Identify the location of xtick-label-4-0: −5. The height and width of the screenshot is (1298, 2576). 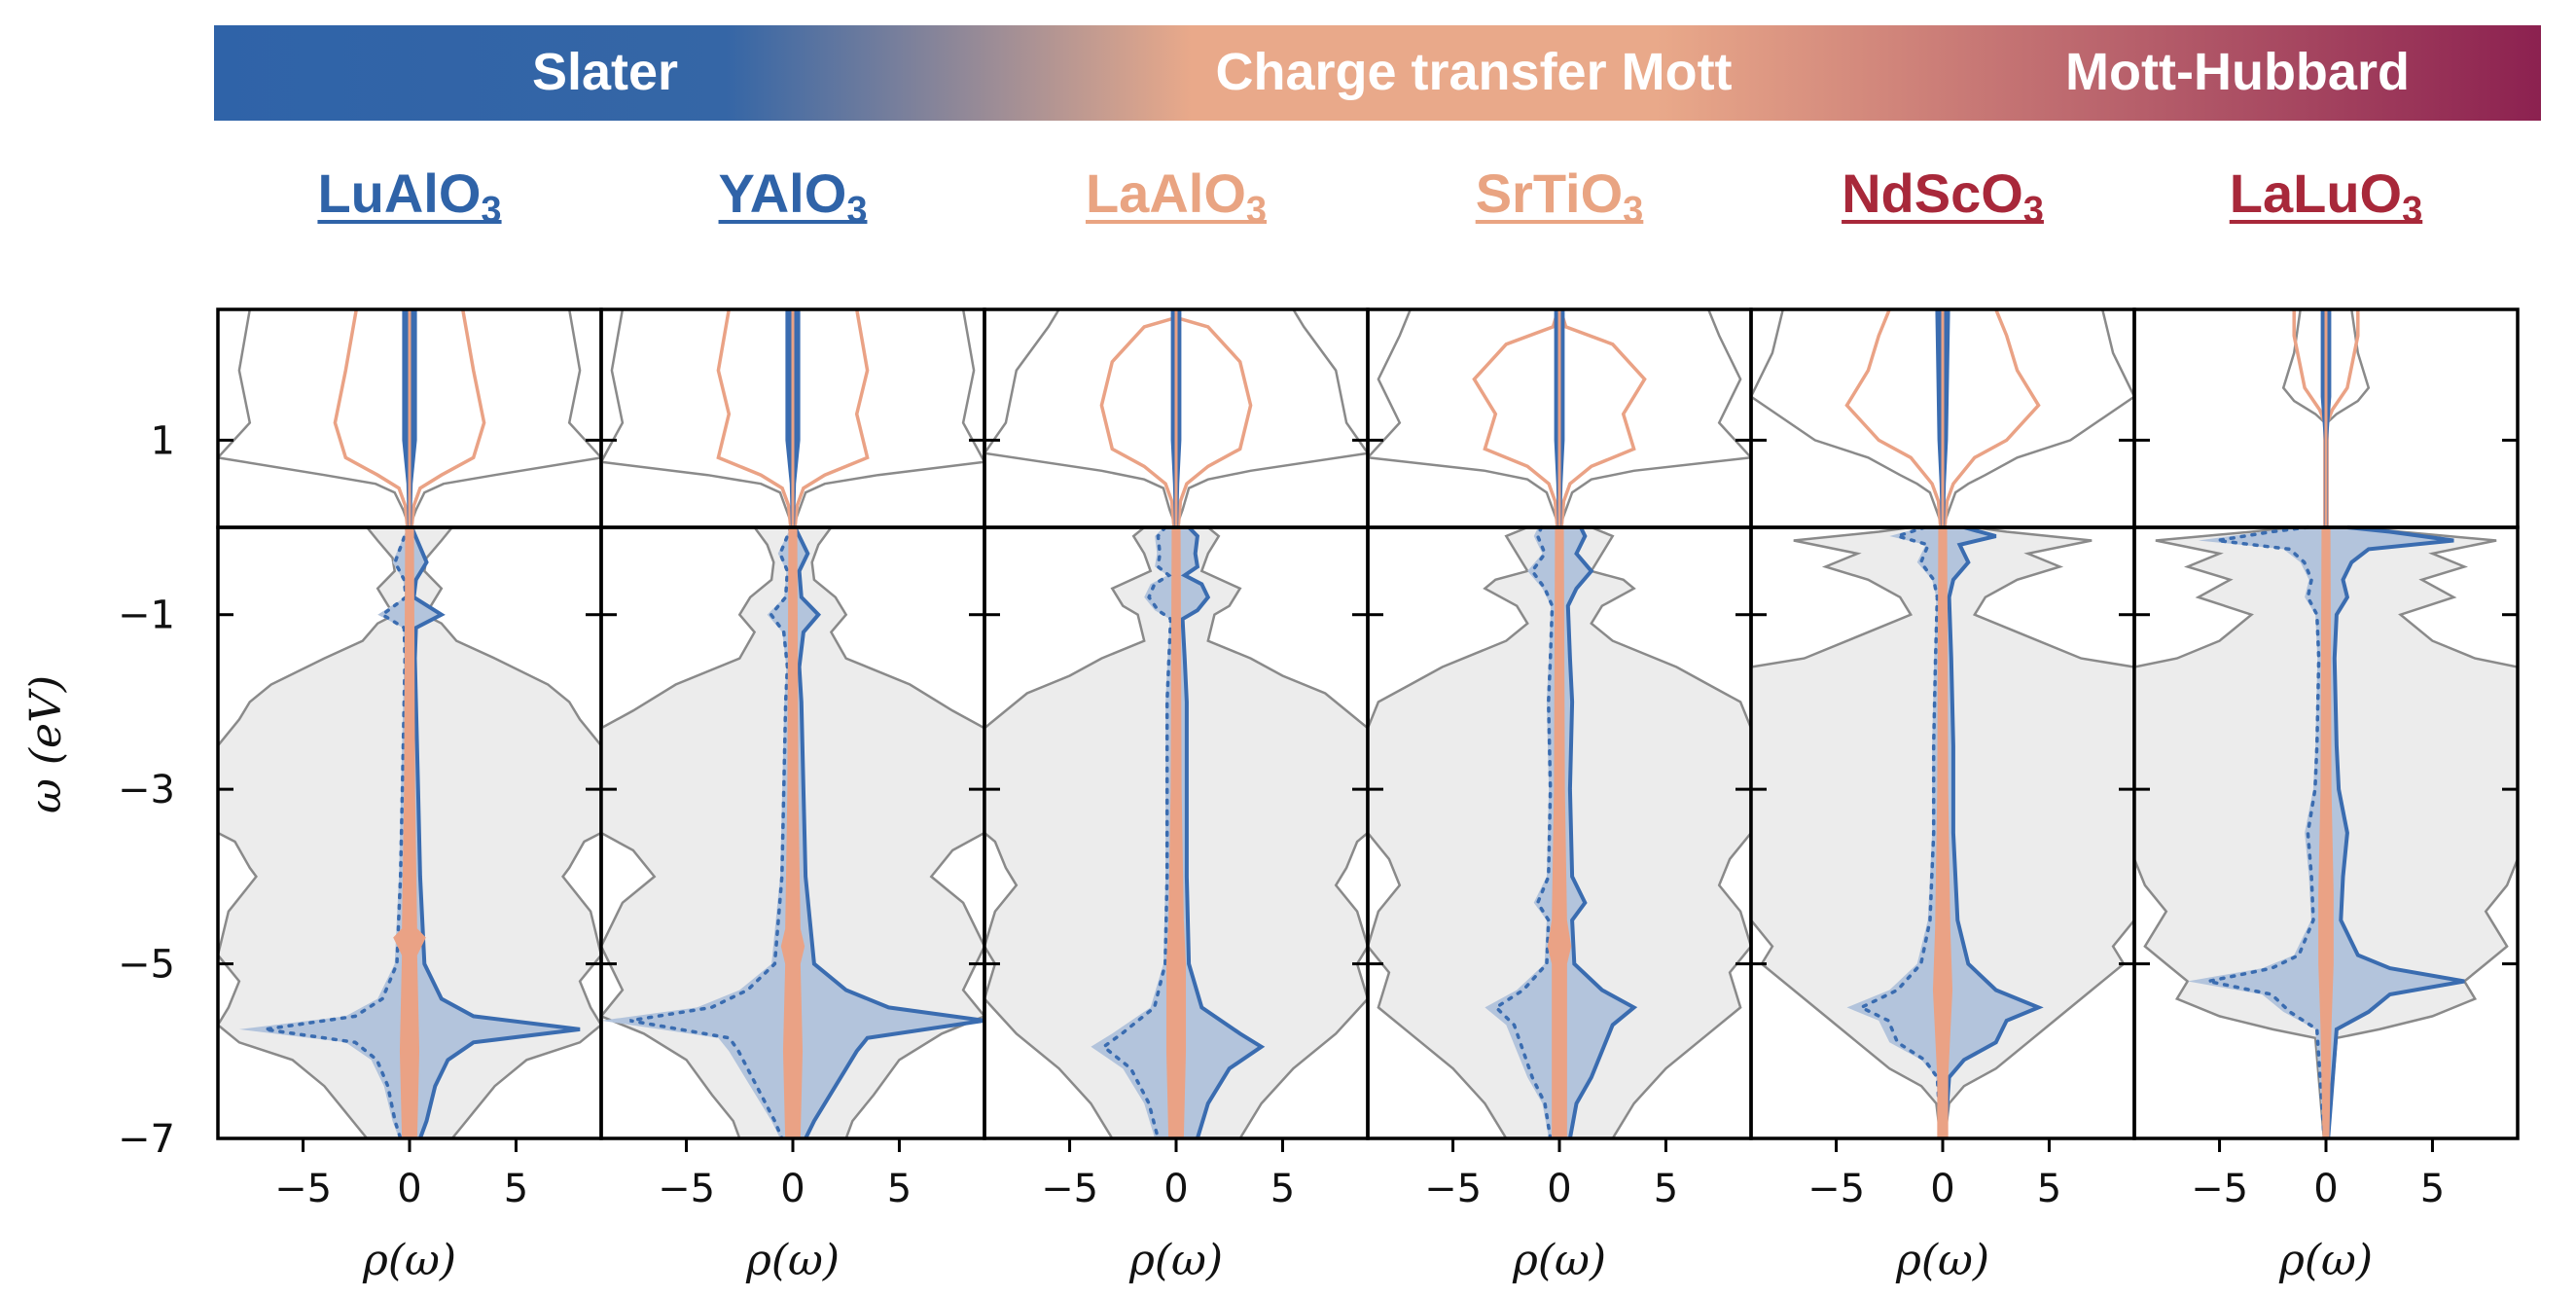
(1836, 1189).